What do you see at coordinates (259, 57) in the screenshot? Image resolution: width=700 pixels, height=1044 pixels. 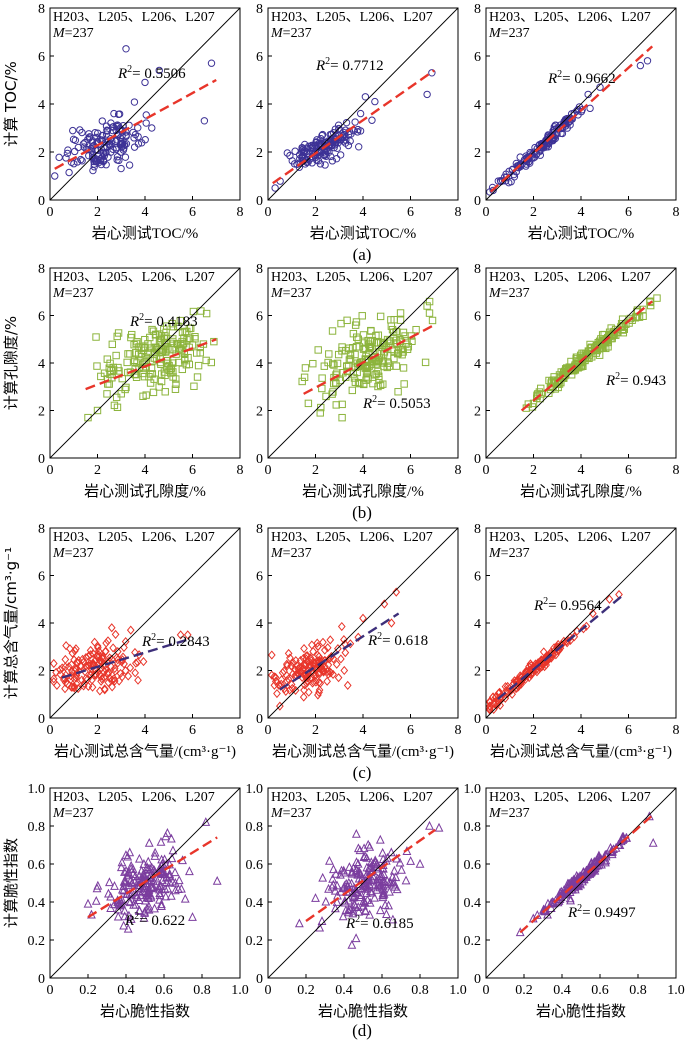 I see `y-tick-label: 6` at bounding box center [259, 57].